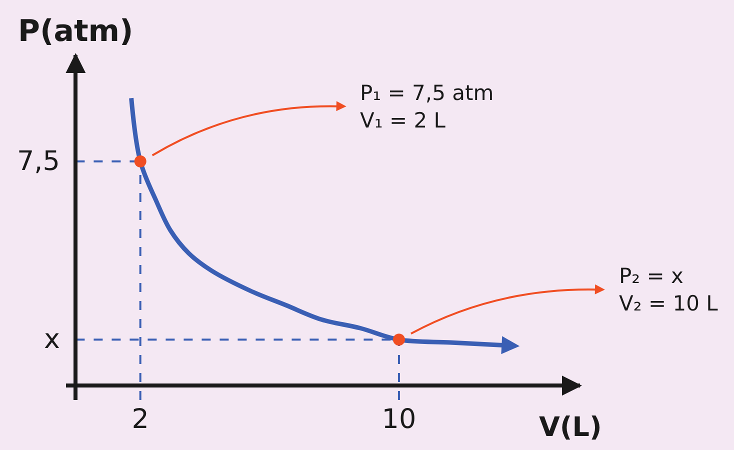 The height and width of the screenshot is (450, 734). Describe the element at coordinates (399, 419) in the screenshot. I see `x-tick-label: 10` at that location.